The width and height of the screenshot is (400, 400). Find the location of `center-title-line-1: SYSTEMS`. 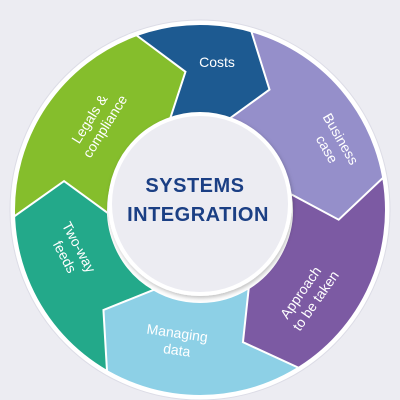

center-title-line-1: SYSTEMS is located at coordinates (194, 186).